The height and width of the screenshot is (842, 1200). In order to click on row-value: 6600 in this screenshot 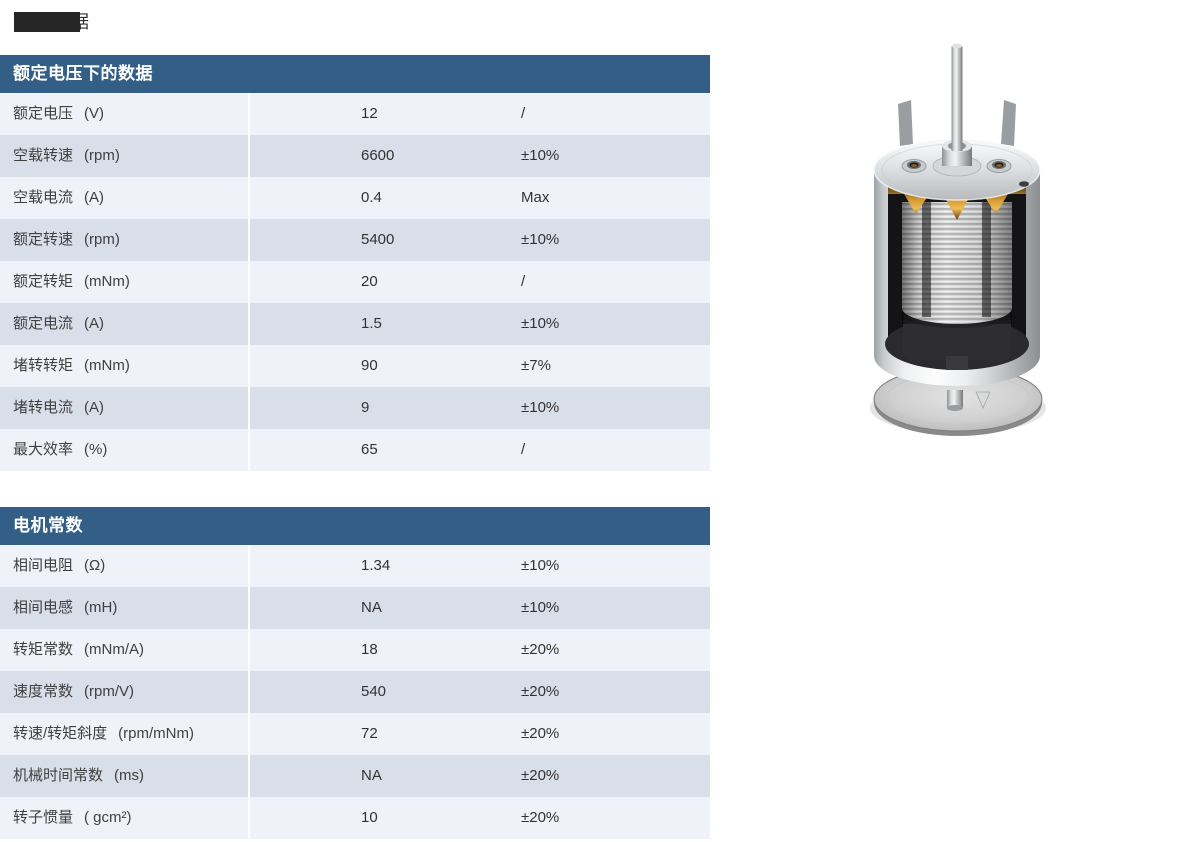, I will do `click(378, 155)`.